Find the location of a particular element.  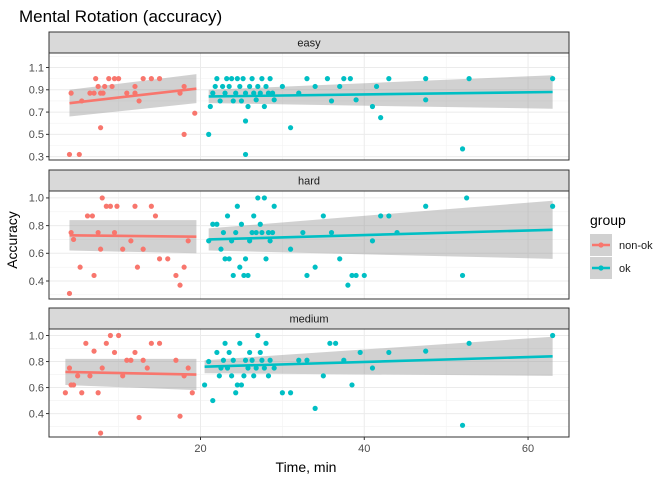

confidence-band-ok is located at coordinates (378, 356).